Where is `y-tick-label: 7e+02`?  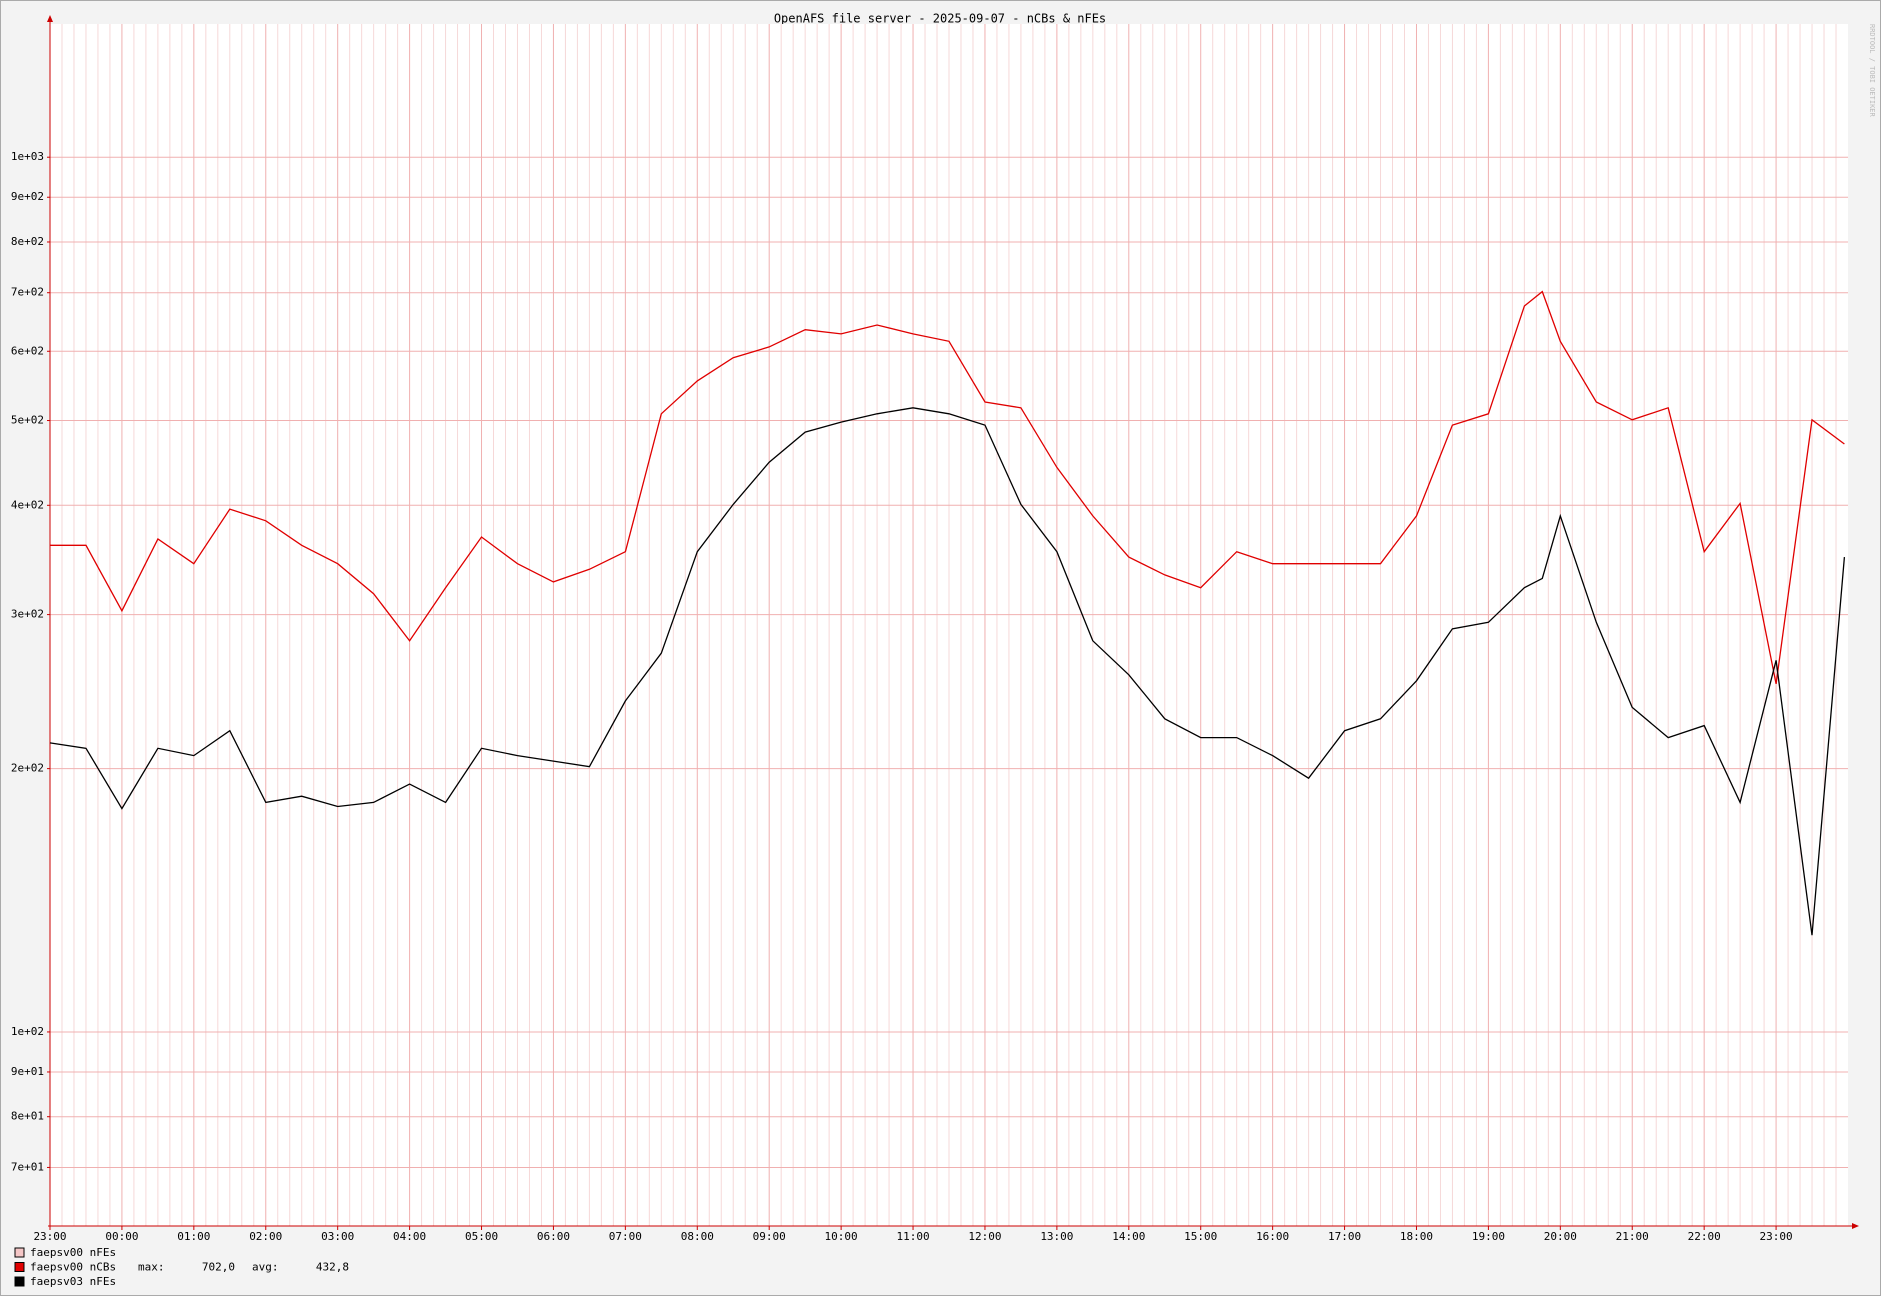
y-tick-label: 7e+02 is located at coordinates (27, 292).